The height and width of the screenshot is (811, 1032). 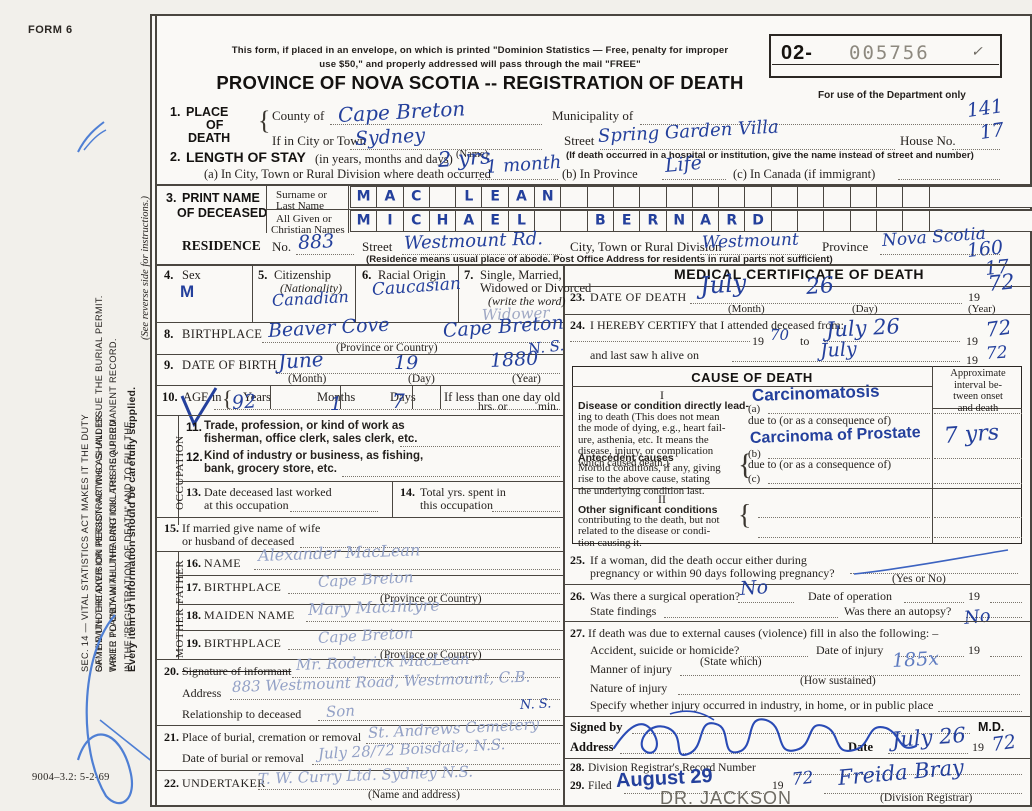 I want to click on cause-other-bold: Other significant conditions, so click(x=648, y=510).